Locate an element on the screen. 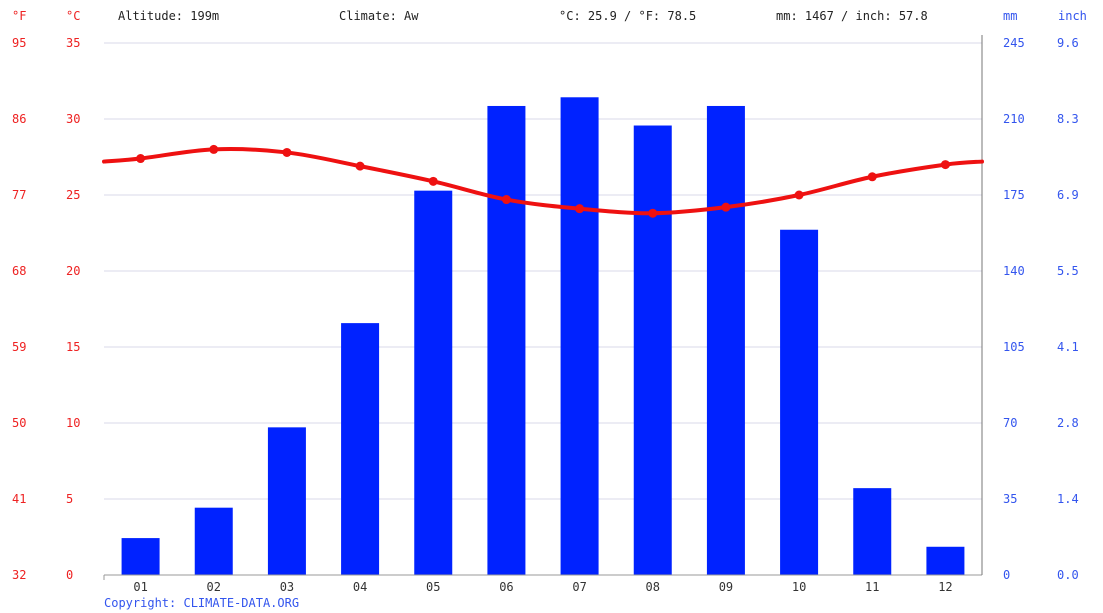 The image size is (1103, 613). tick-label-inch: 6.9 is located at coordinates (1068, 195).